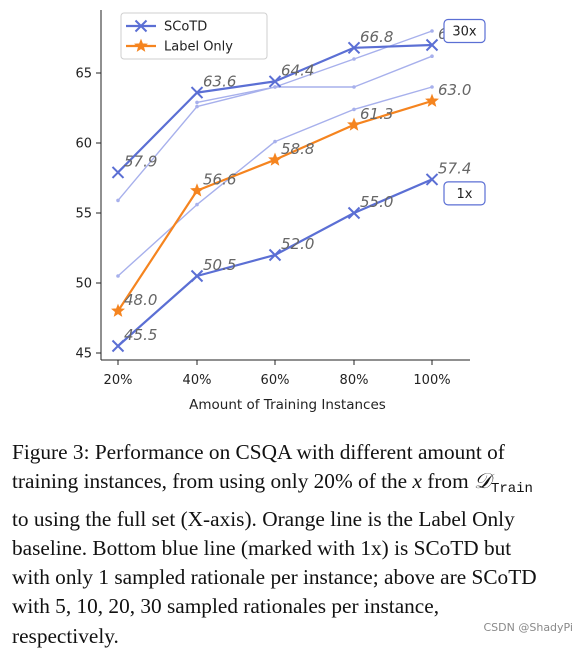  What do you see at coordinates (354, 380) in the screenshot?
I see `x-tick-label: 80%` at bounding box center [354, 380].